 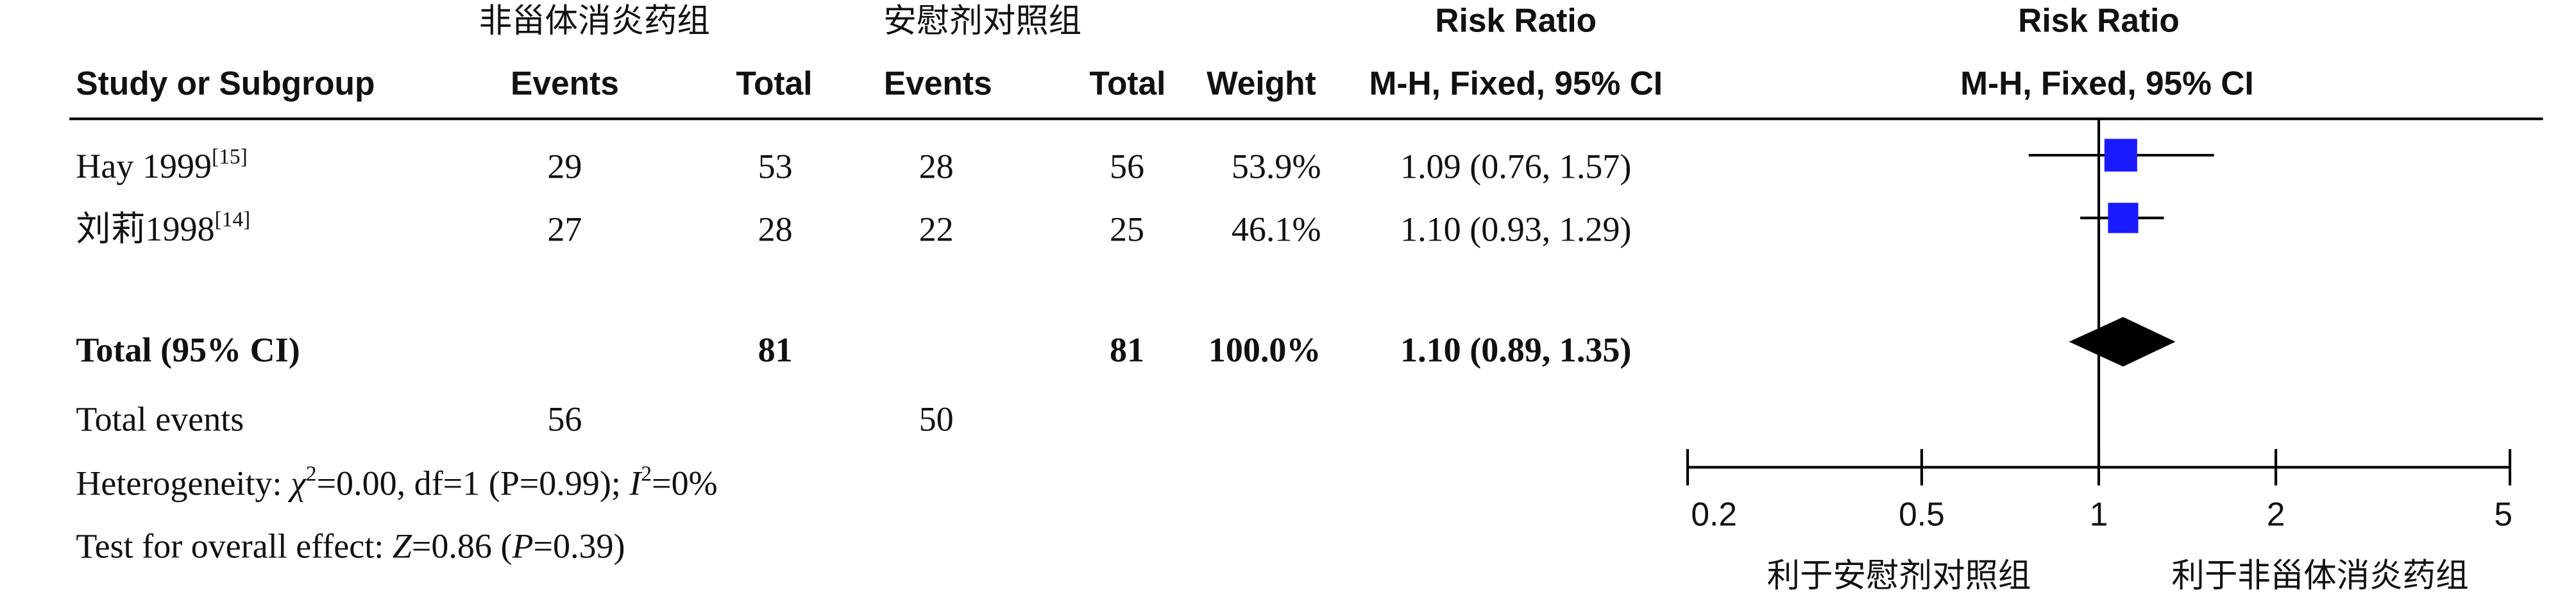 I want to click on study-name: Hay 1999[15], so click(x=161, y=165).